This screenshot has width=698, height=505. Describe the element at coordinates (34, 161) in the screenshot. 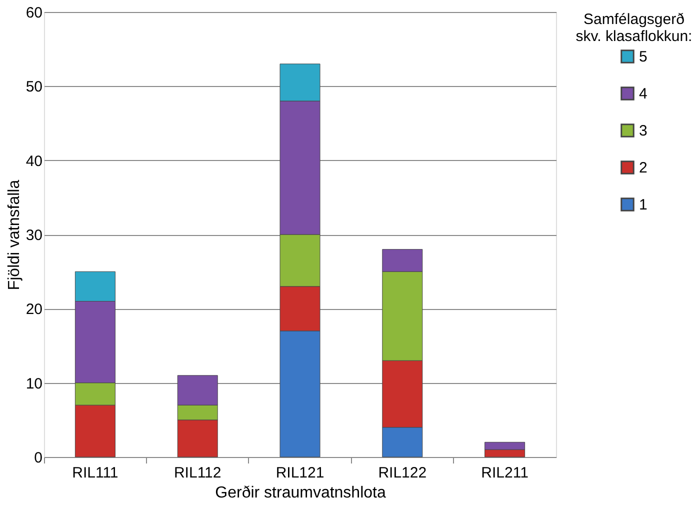

I see `y-tick-label: 40` at that location.